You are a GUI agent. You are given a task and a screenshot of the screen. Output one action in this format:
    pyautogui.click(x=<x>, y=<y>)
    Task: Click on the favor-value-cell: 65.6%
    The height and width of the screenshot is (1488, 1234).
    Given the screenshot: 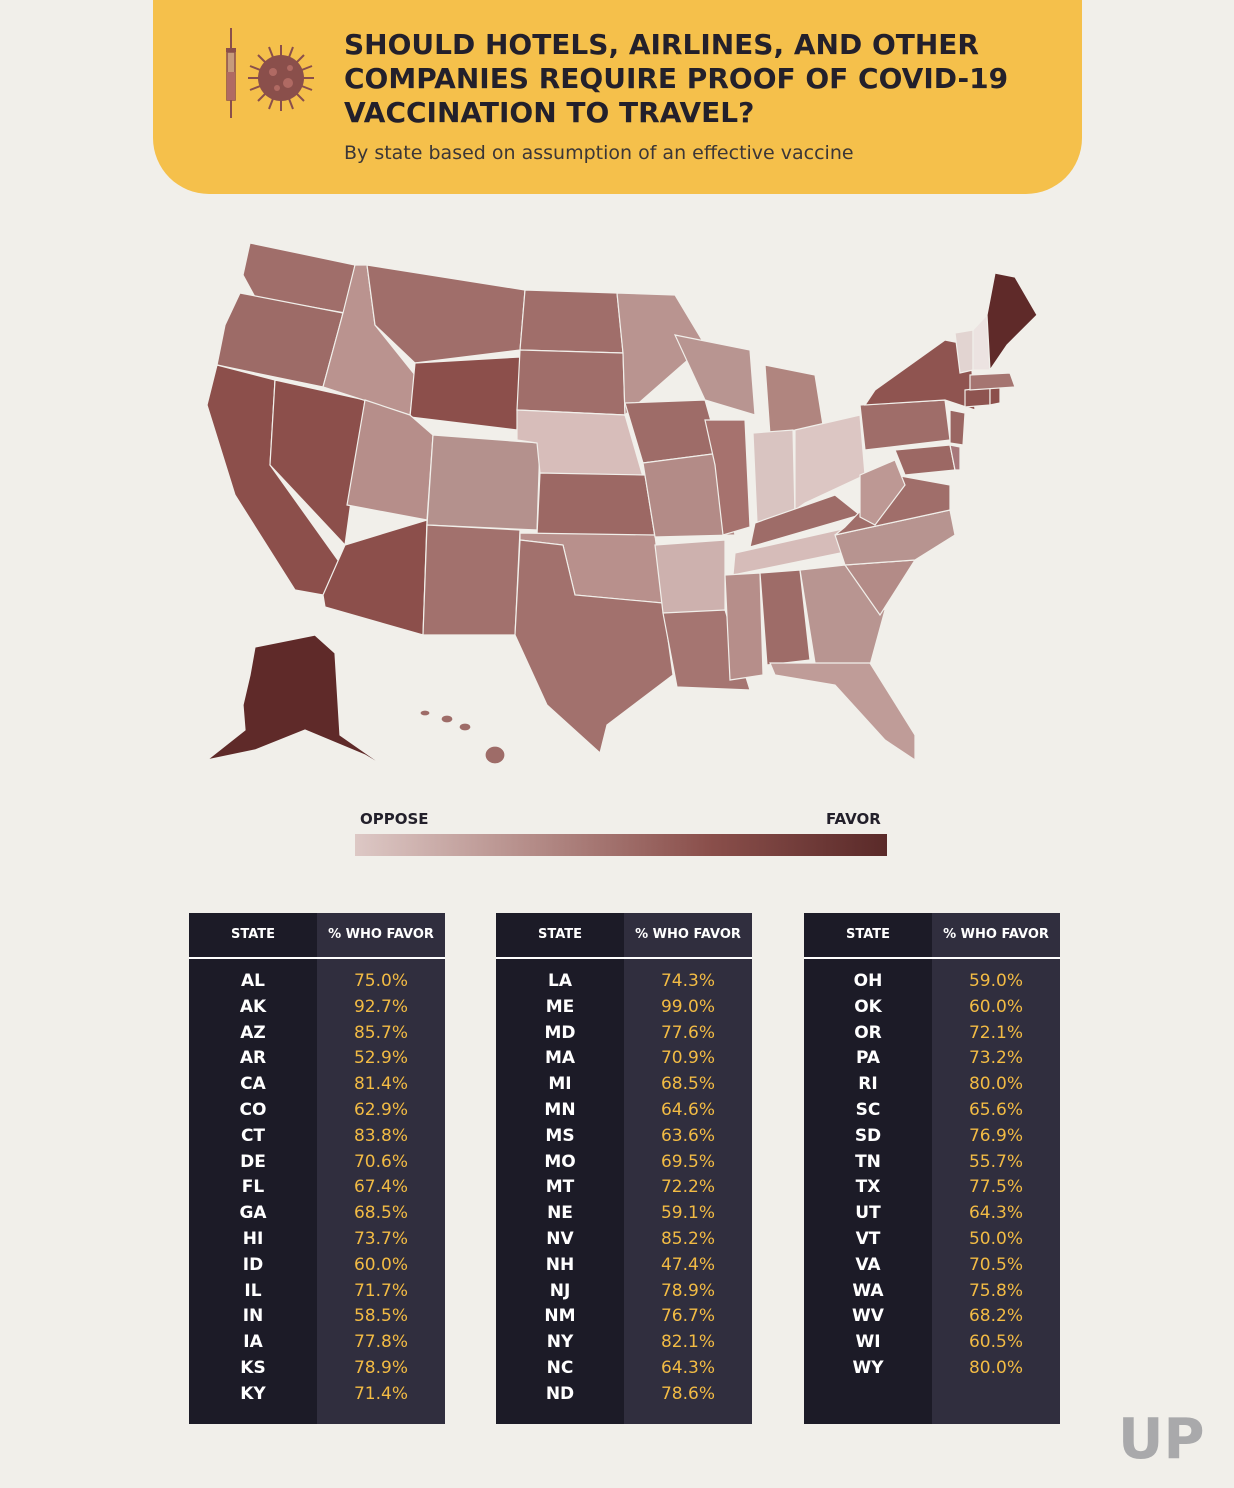 What is the action you would take?
    pyautogui.click(x=995, y=1109)
    